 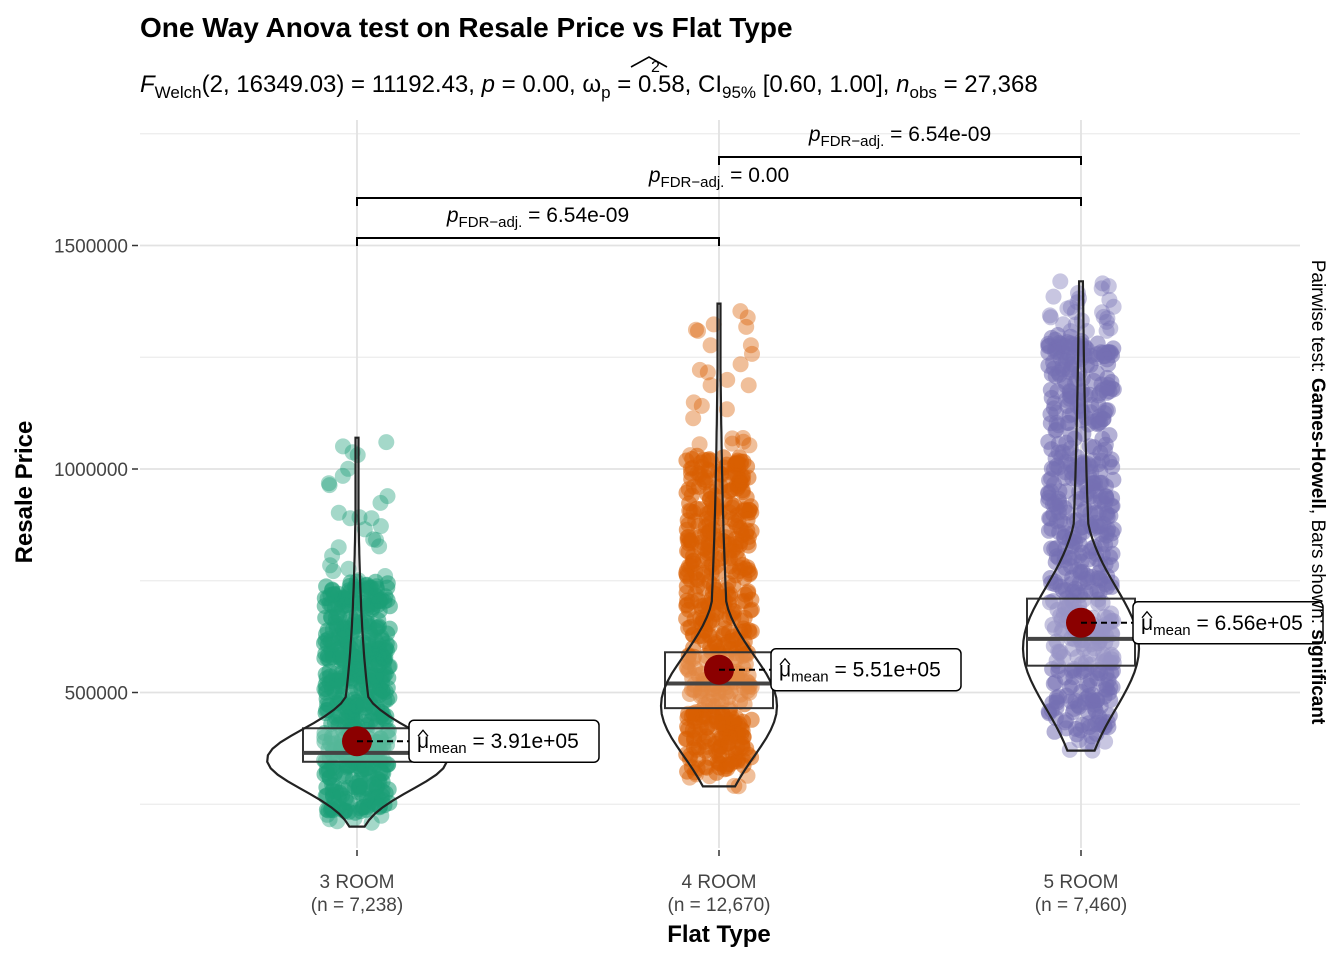 I want to click on caption-test: Games-Howell, so click(x=1317, y=443).